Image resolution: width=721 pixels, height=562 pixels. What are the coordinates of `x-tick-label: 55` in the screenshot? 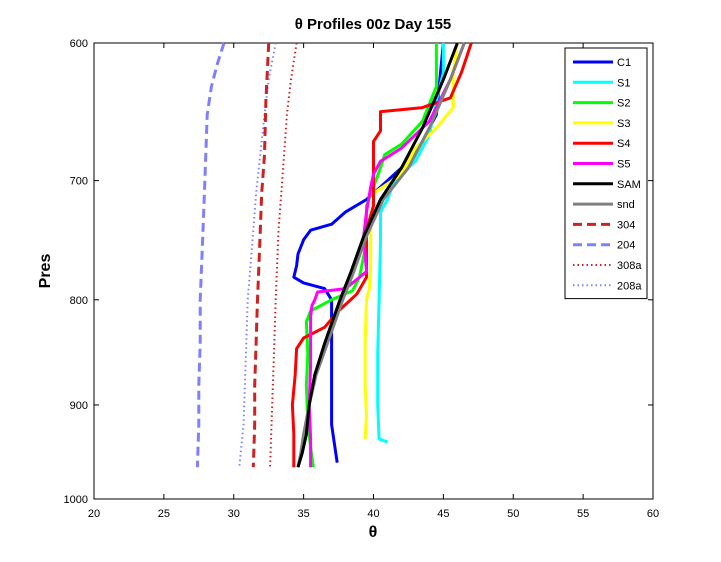 It's located at (583, 514).